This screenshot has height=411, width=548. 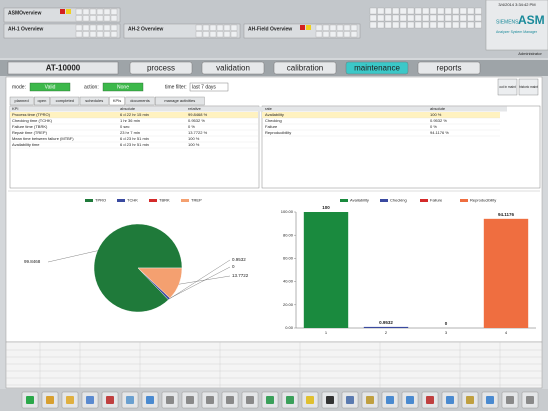 I want to click on nav-tab-label: process, so click(x=161, y=68).